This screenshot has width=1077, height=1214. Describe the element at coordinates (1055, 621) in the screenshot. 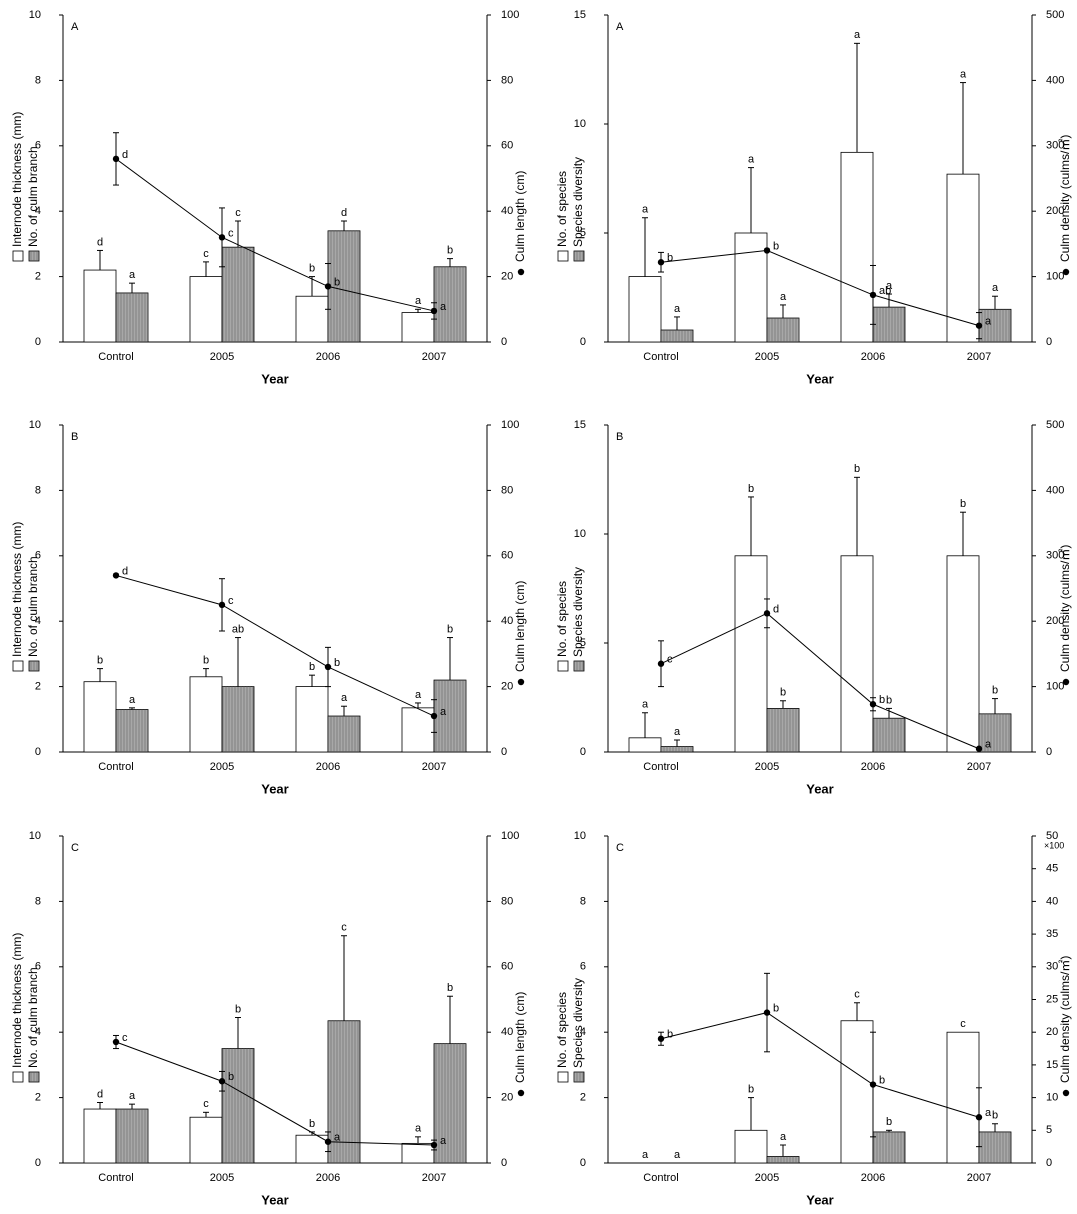

I see `y2-tick-label: 200` at that location.